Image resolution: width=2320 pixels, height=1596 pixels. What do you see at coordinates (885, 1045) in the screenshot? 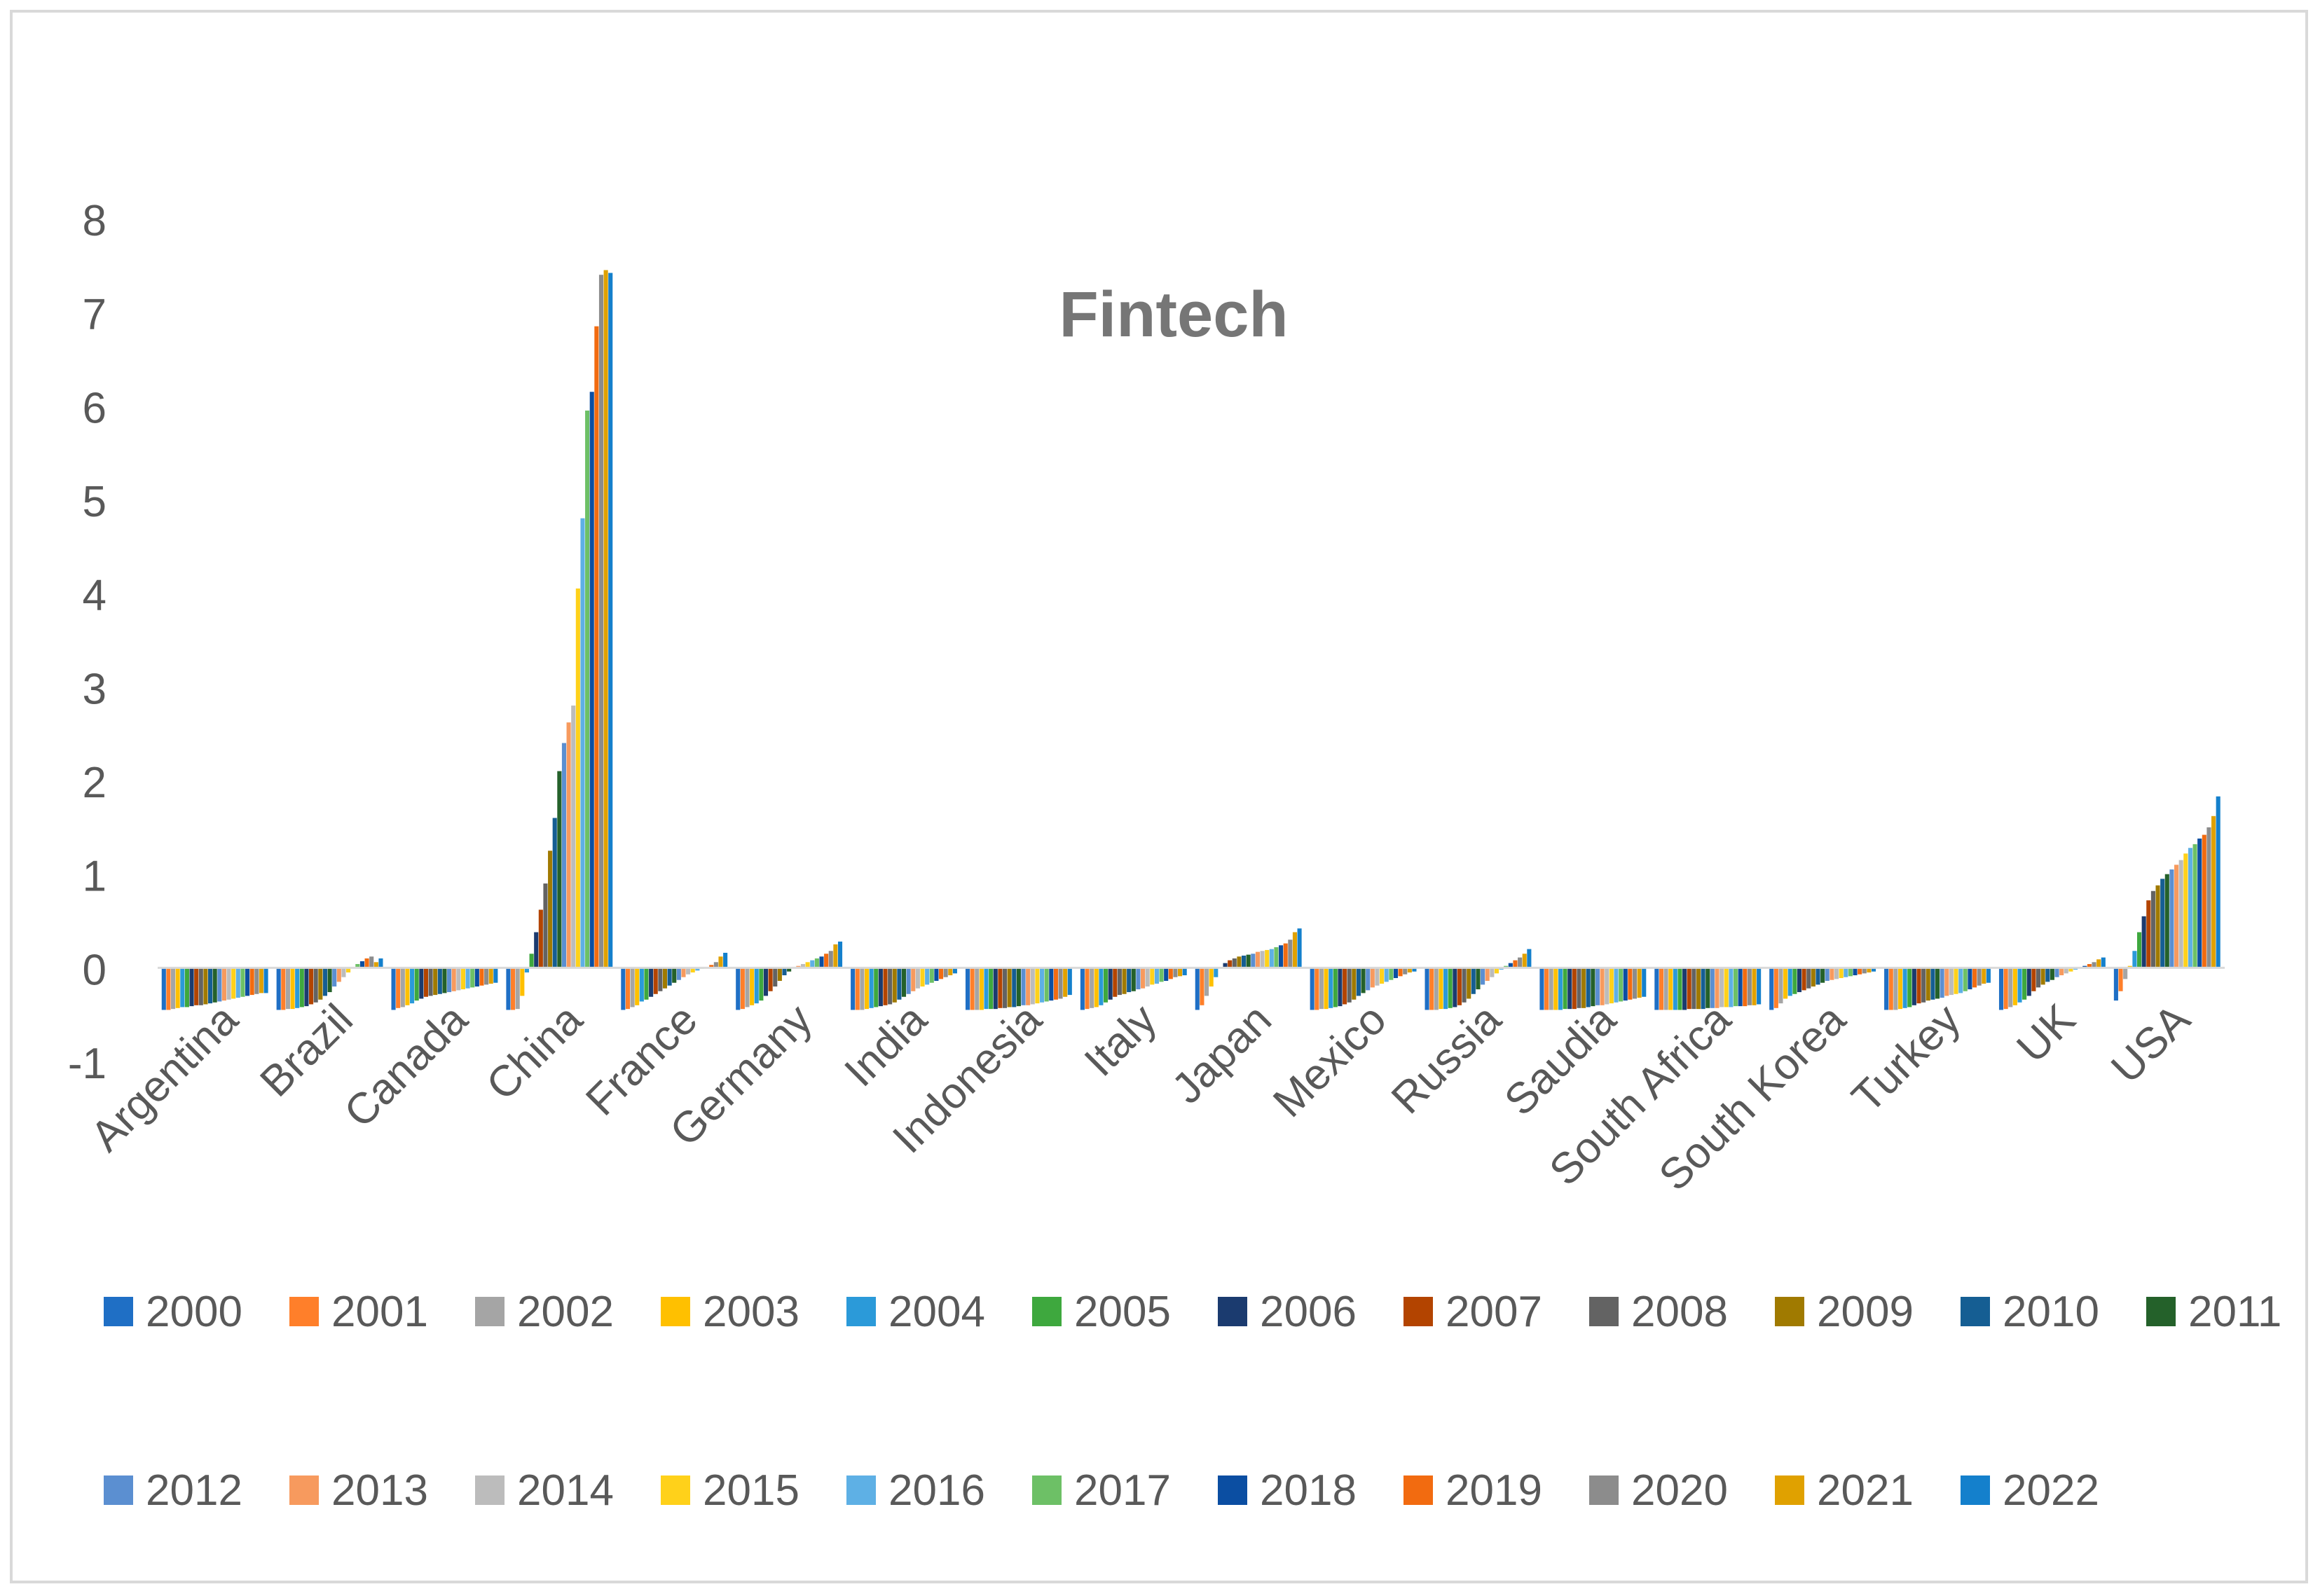
I see `x-tick-label: India` at bounding box center [885, 1045].